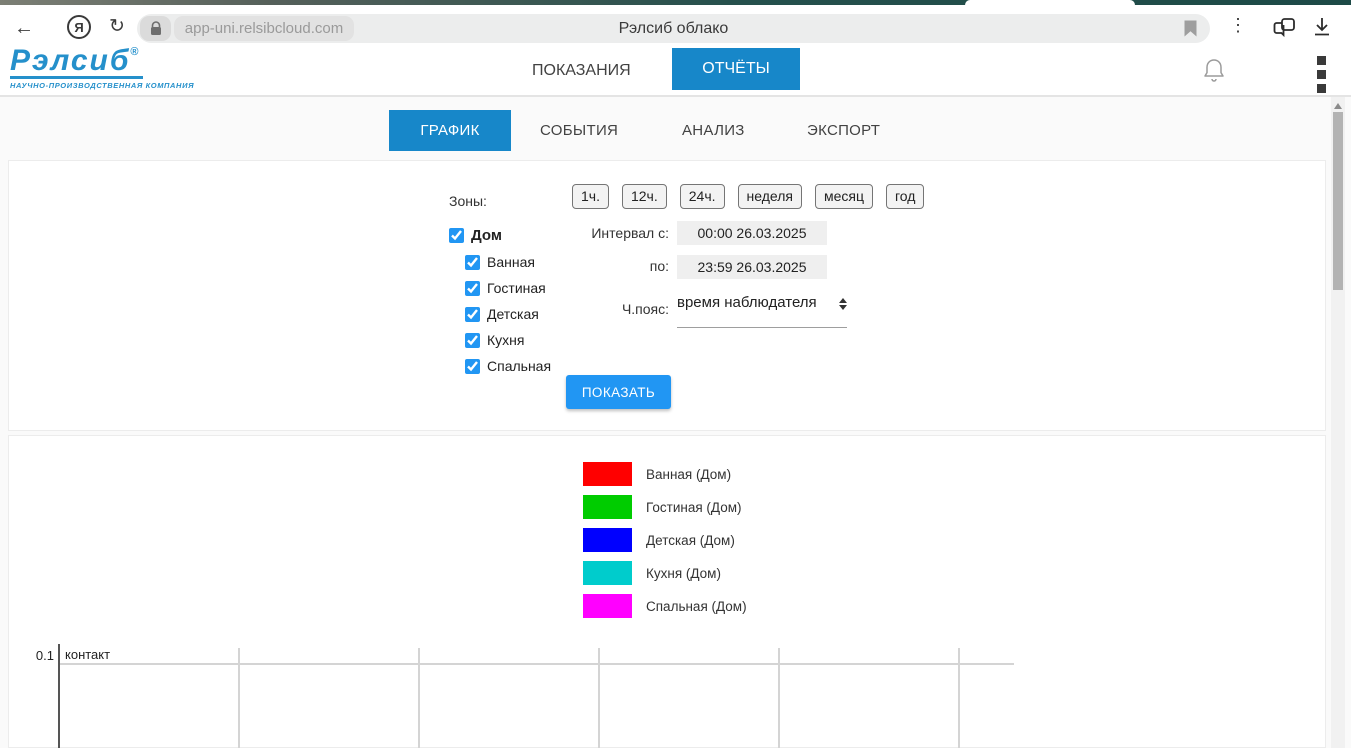  What do you see at coordinates (1322, 29) in the screenshot?
I see `download-icon` at bounding box center [1322, 29].